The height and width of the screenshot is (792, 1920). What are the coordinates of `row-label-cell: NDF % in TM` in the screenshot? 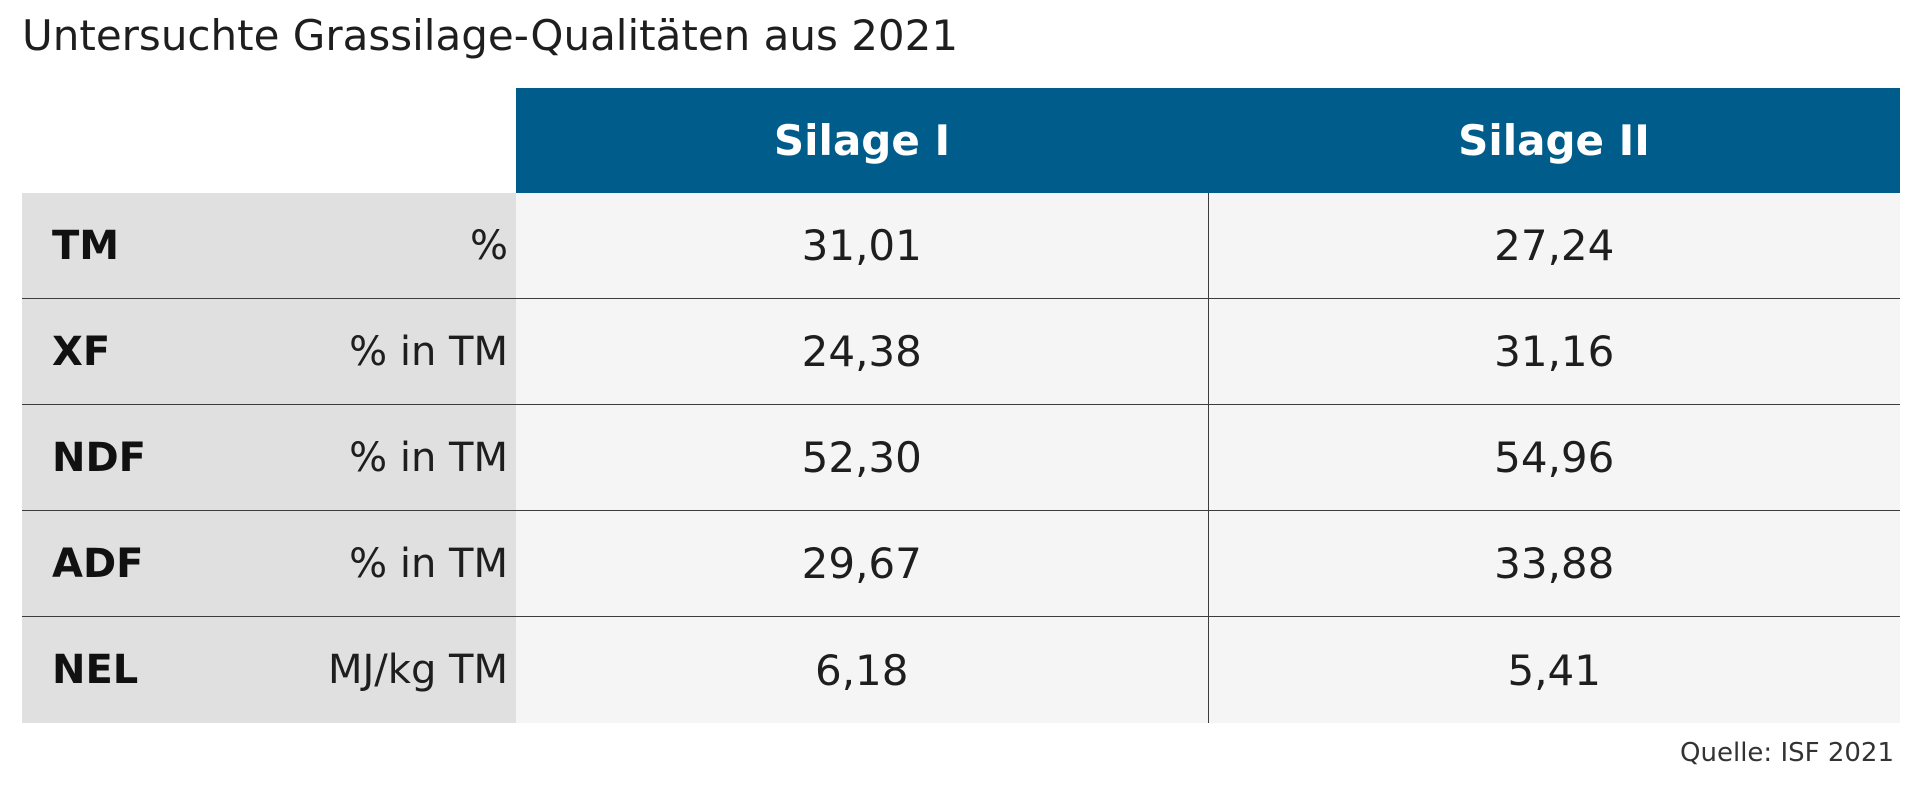 It's located at (269, 457).